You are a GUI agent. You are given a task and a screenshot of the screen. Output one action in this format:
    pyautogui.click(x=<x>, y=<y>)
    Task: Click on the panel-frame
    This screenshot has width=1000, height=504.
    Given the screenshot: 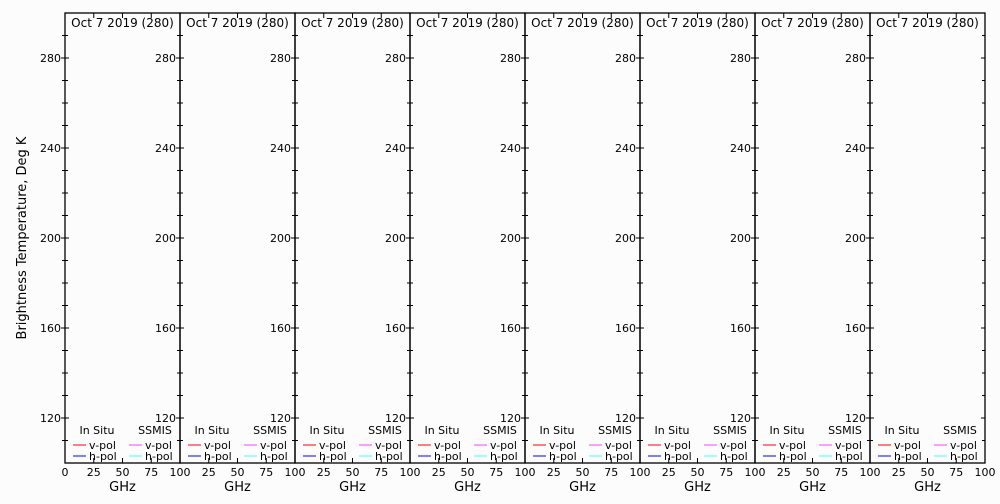 What is the action you would take?
    pyautogui.click(x=927, y=238)
    